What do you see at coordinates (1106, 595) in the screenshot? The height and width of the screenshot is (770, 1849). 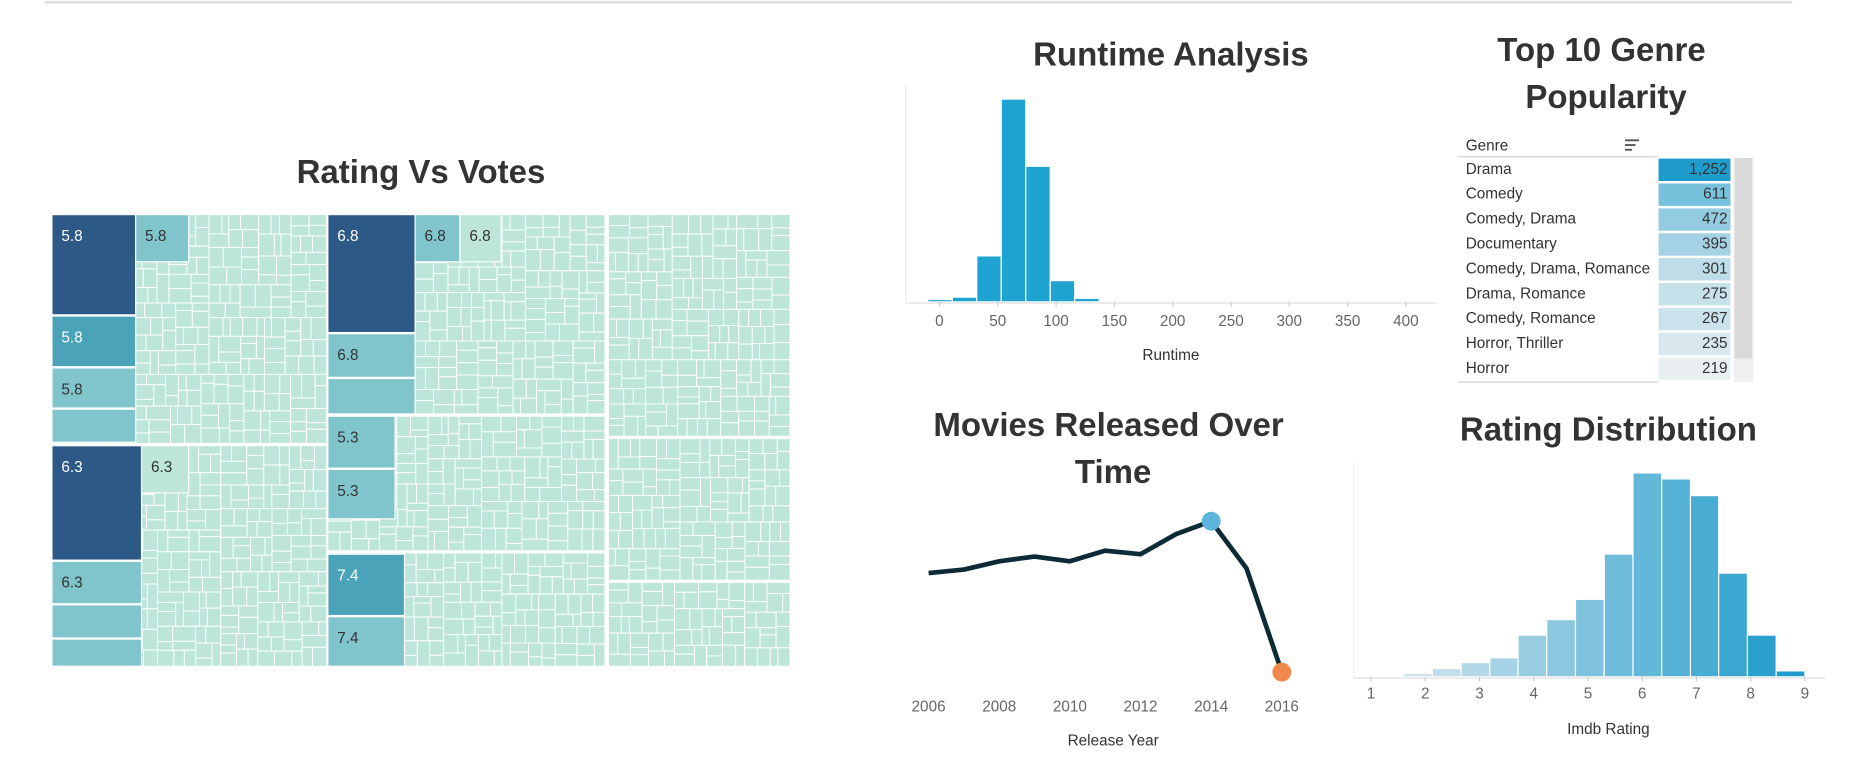 I see `line-series` at bounding box center [1106, 595].